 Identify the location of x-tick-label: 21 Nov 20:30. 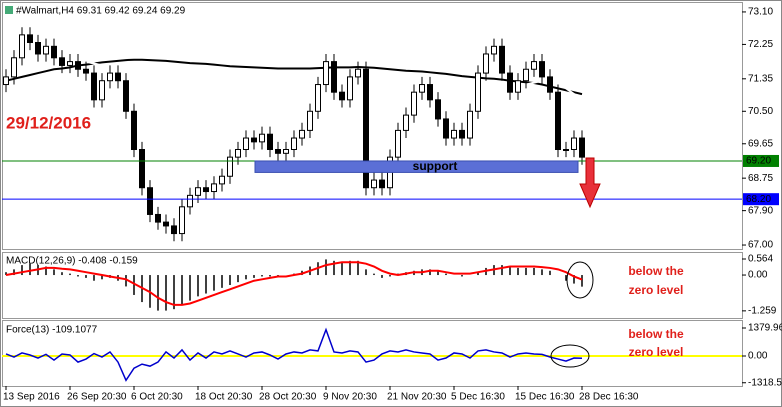
(417, 397).